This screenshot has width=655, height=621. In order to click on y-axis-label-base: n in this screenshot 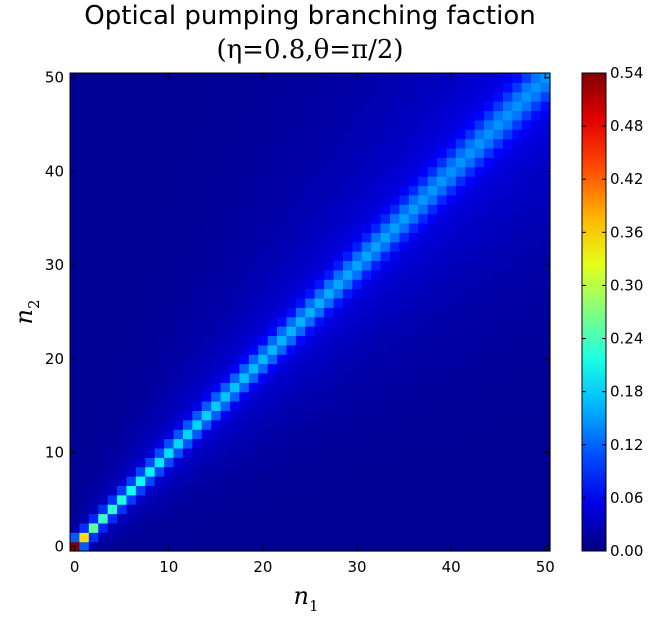, I will do `click(24, 316)`.